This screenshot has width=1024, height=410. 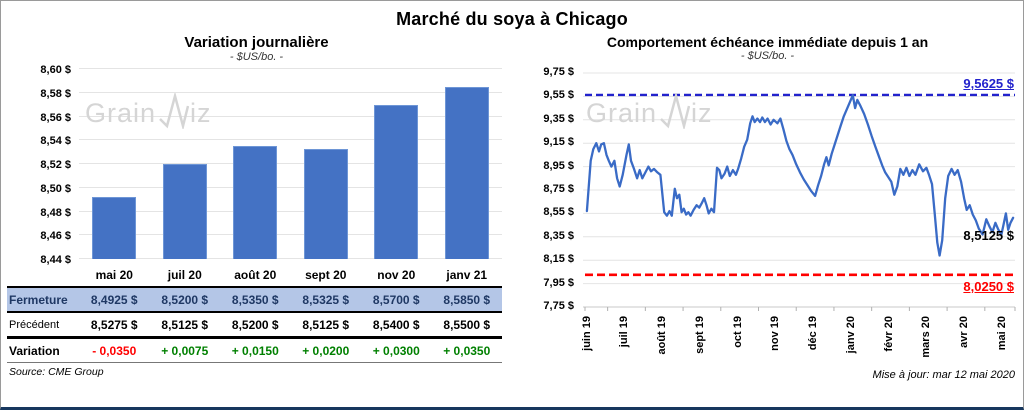 What do you see at coordinates (55, 212) in the screenshot?
I see `bar-y-tick-label: 8,48 $` at bounding box center [55, 212].